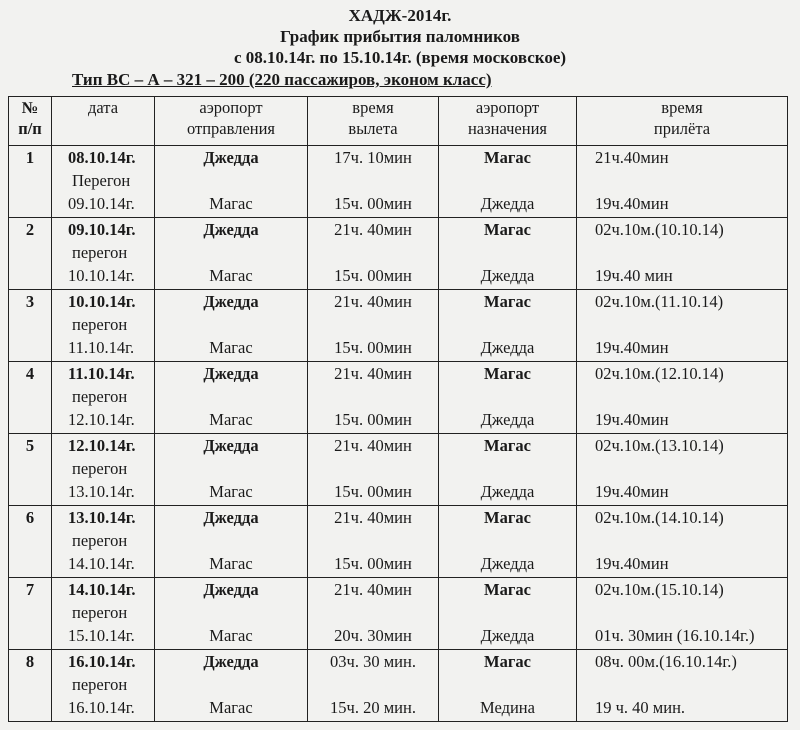  I want to click on flight-date: 10.10.14г., so click(102, 301).